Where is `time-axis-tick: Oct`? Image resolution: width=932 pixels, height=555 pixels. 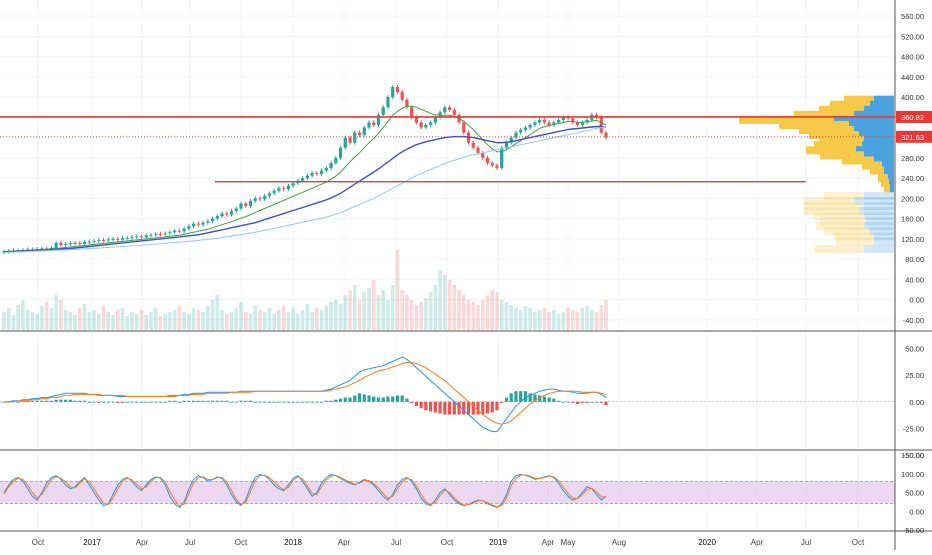 time-axis-tick: Oct is located at coordinates (858, 542).